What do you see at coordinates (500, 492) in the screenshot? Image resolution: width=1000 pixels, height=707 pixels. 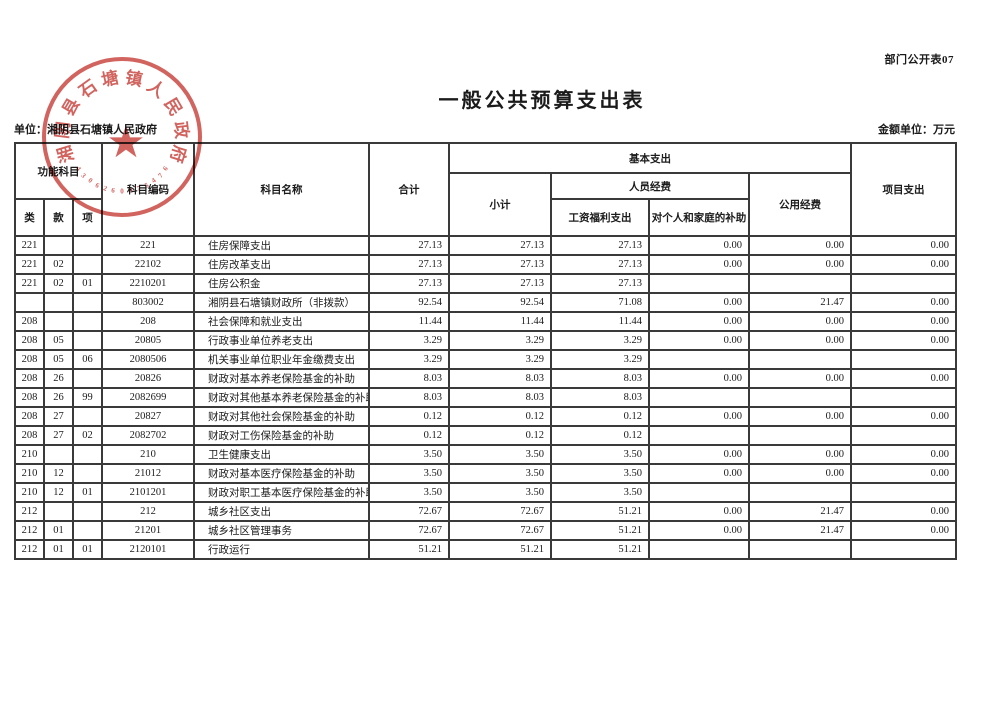 I see `table-cell: 3.50` at bounding box center [500, 492].